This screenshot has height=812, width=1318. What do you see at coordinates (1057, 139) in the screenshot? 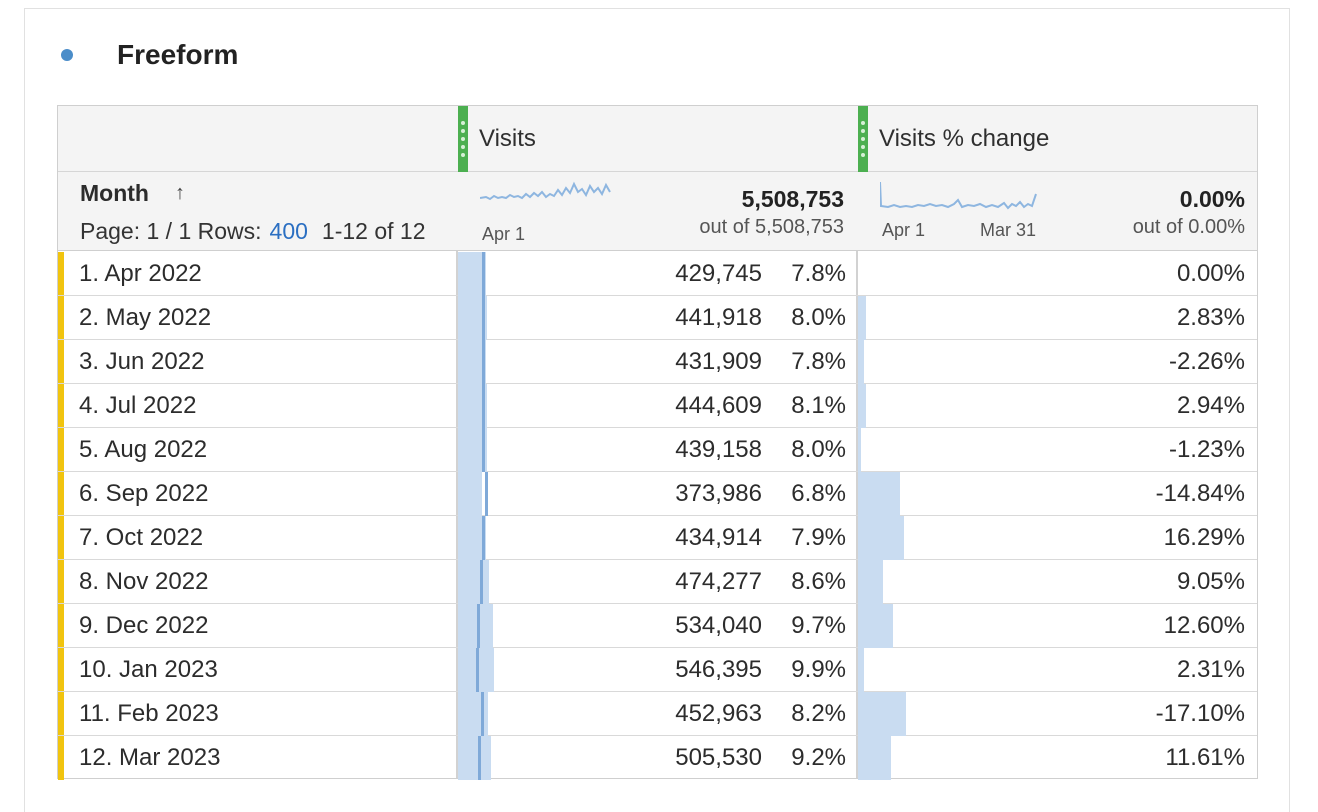
I see `visits-change-column-header: Visits % change` at bounding box center [1057, 139].